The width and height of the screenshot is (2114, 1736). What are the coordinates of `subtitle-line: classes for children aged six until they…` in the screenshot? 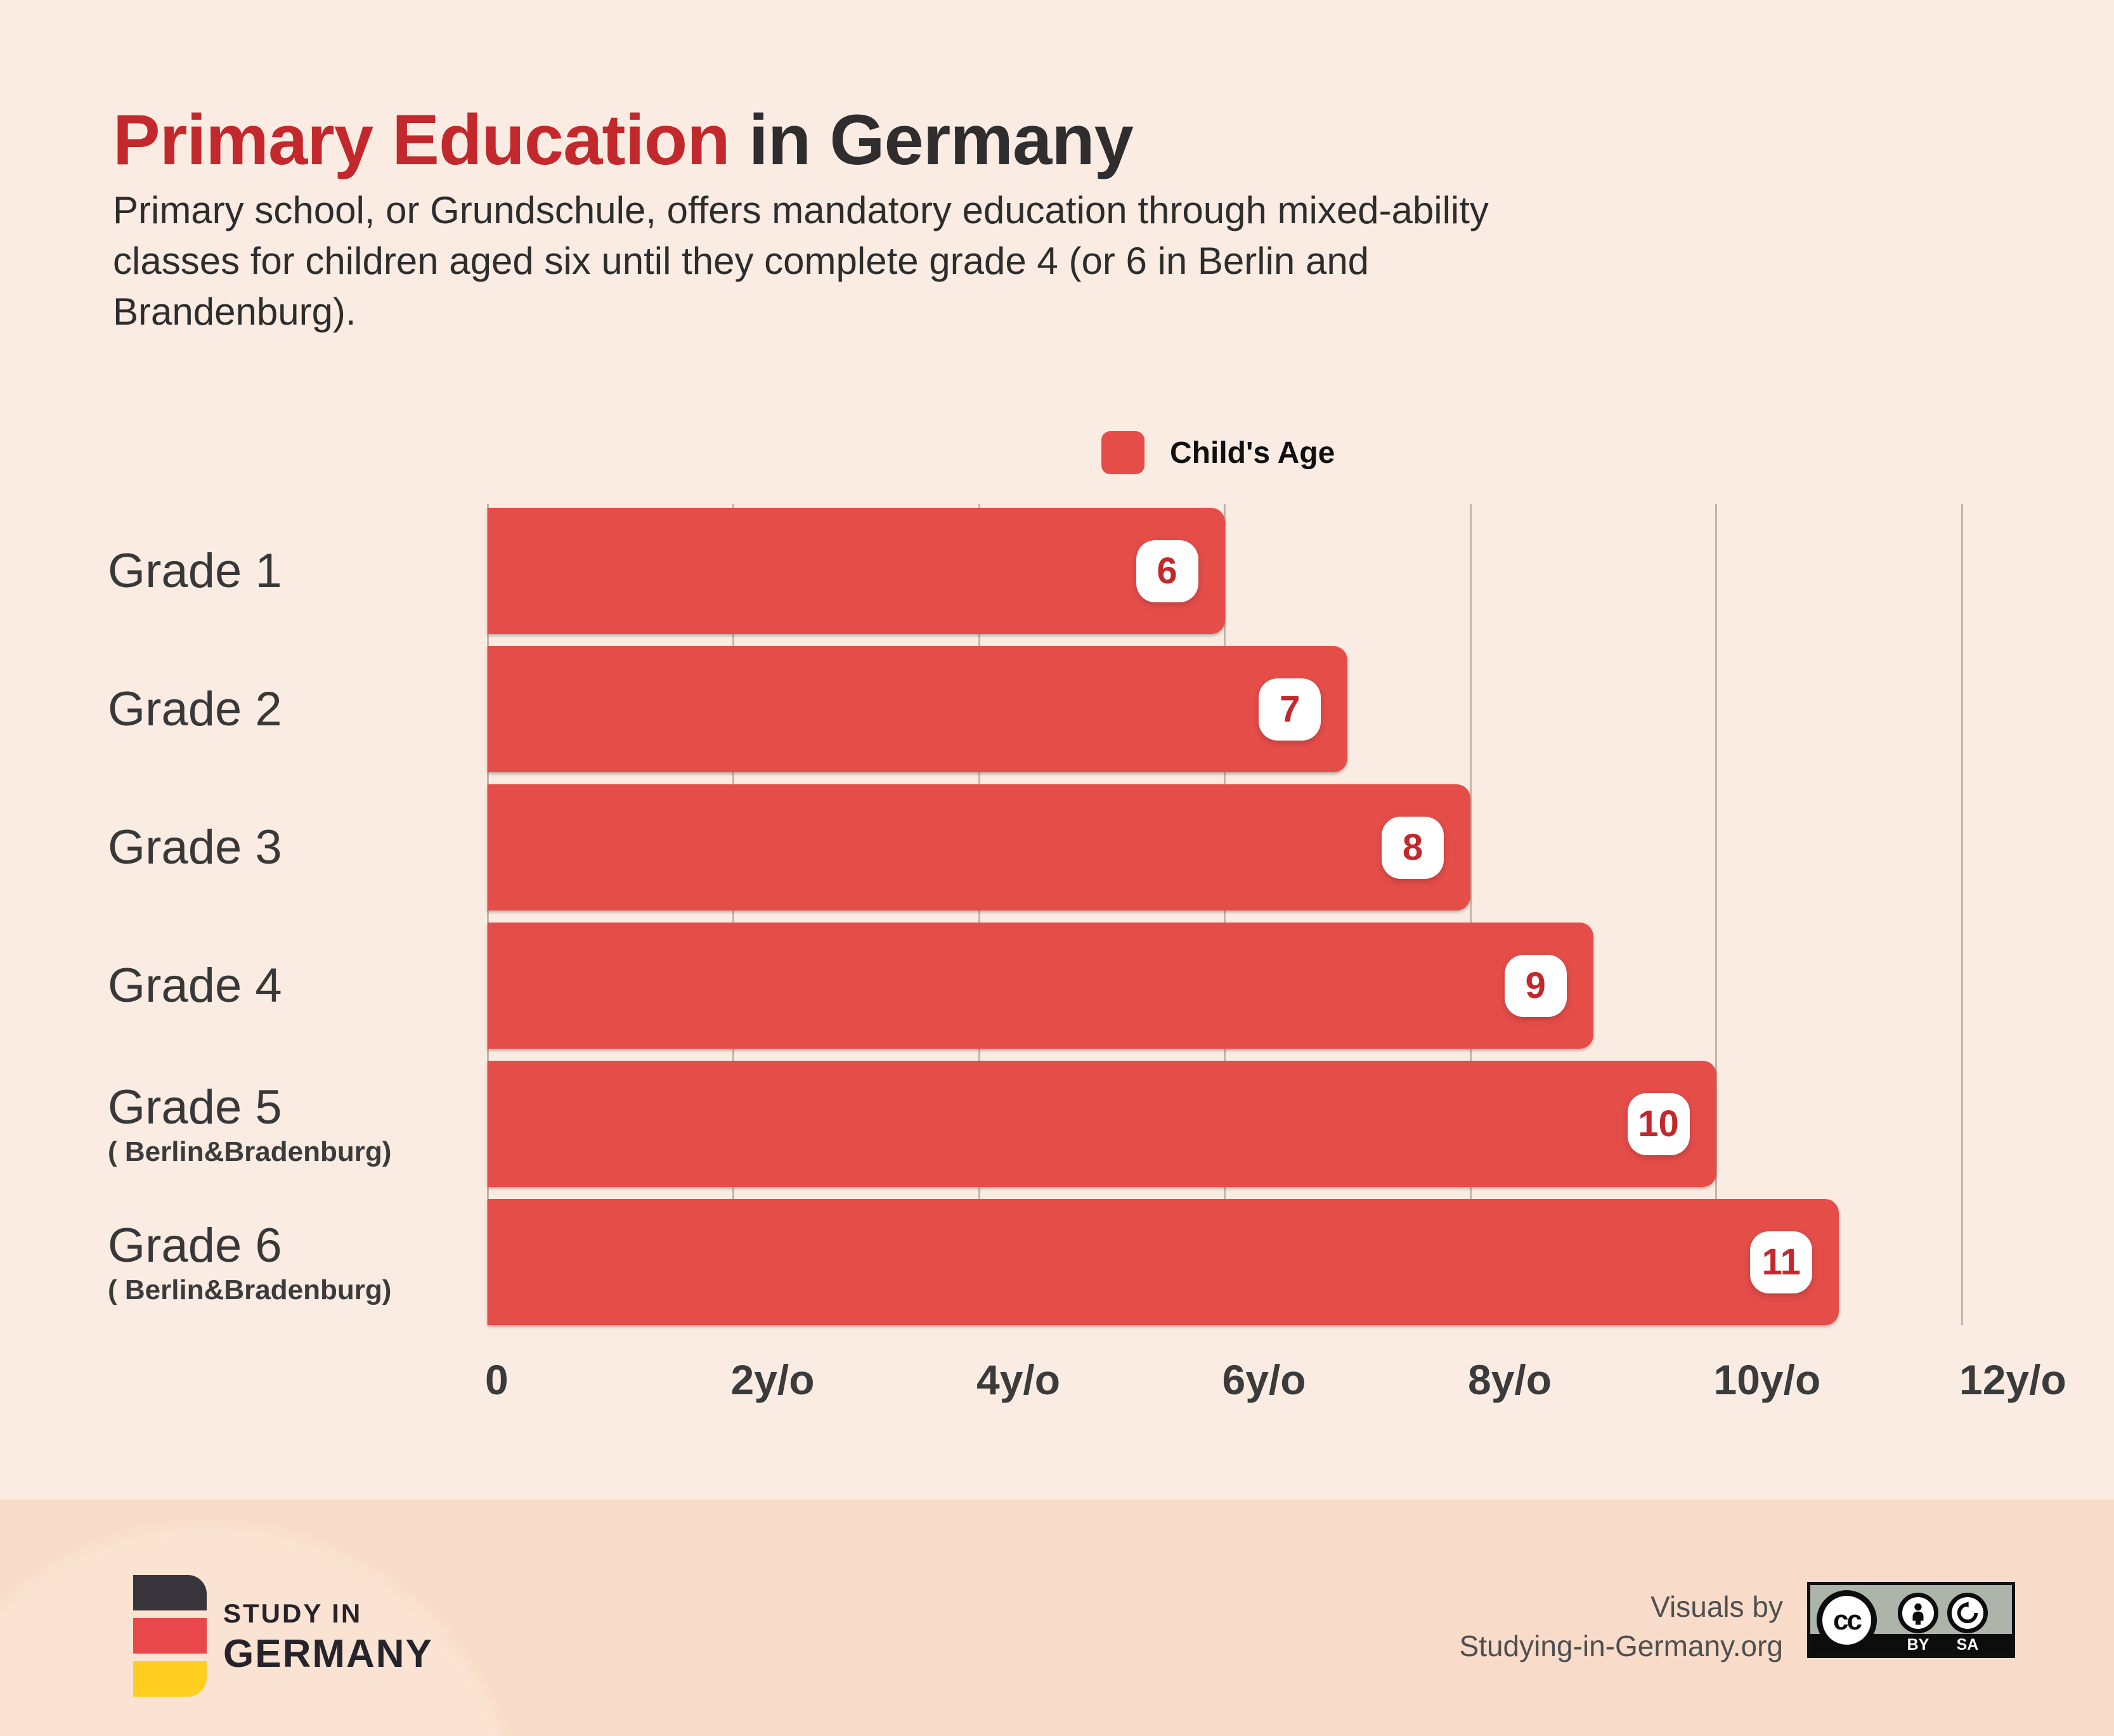 It's located at (741, 261).